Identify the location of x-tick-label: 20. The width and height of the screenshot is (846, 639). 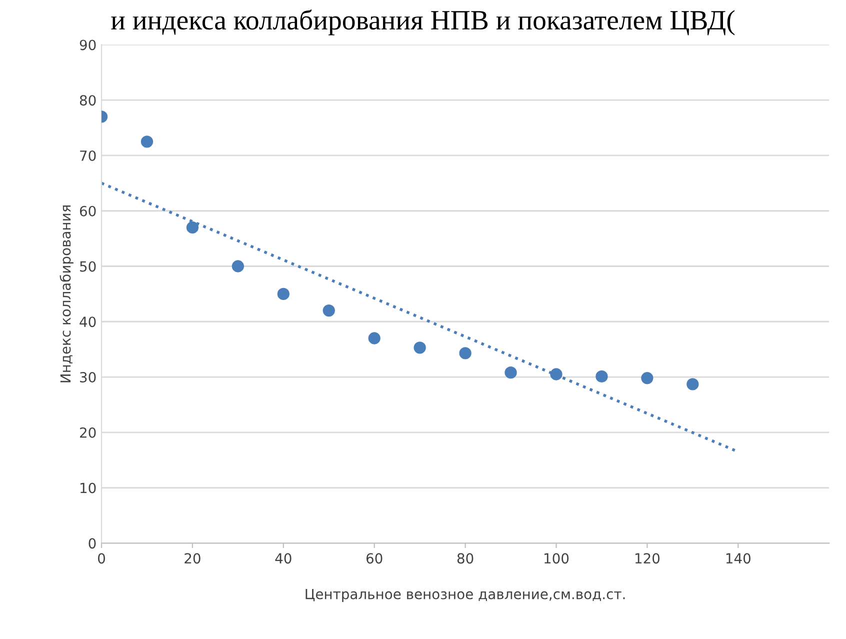
(192, 558).